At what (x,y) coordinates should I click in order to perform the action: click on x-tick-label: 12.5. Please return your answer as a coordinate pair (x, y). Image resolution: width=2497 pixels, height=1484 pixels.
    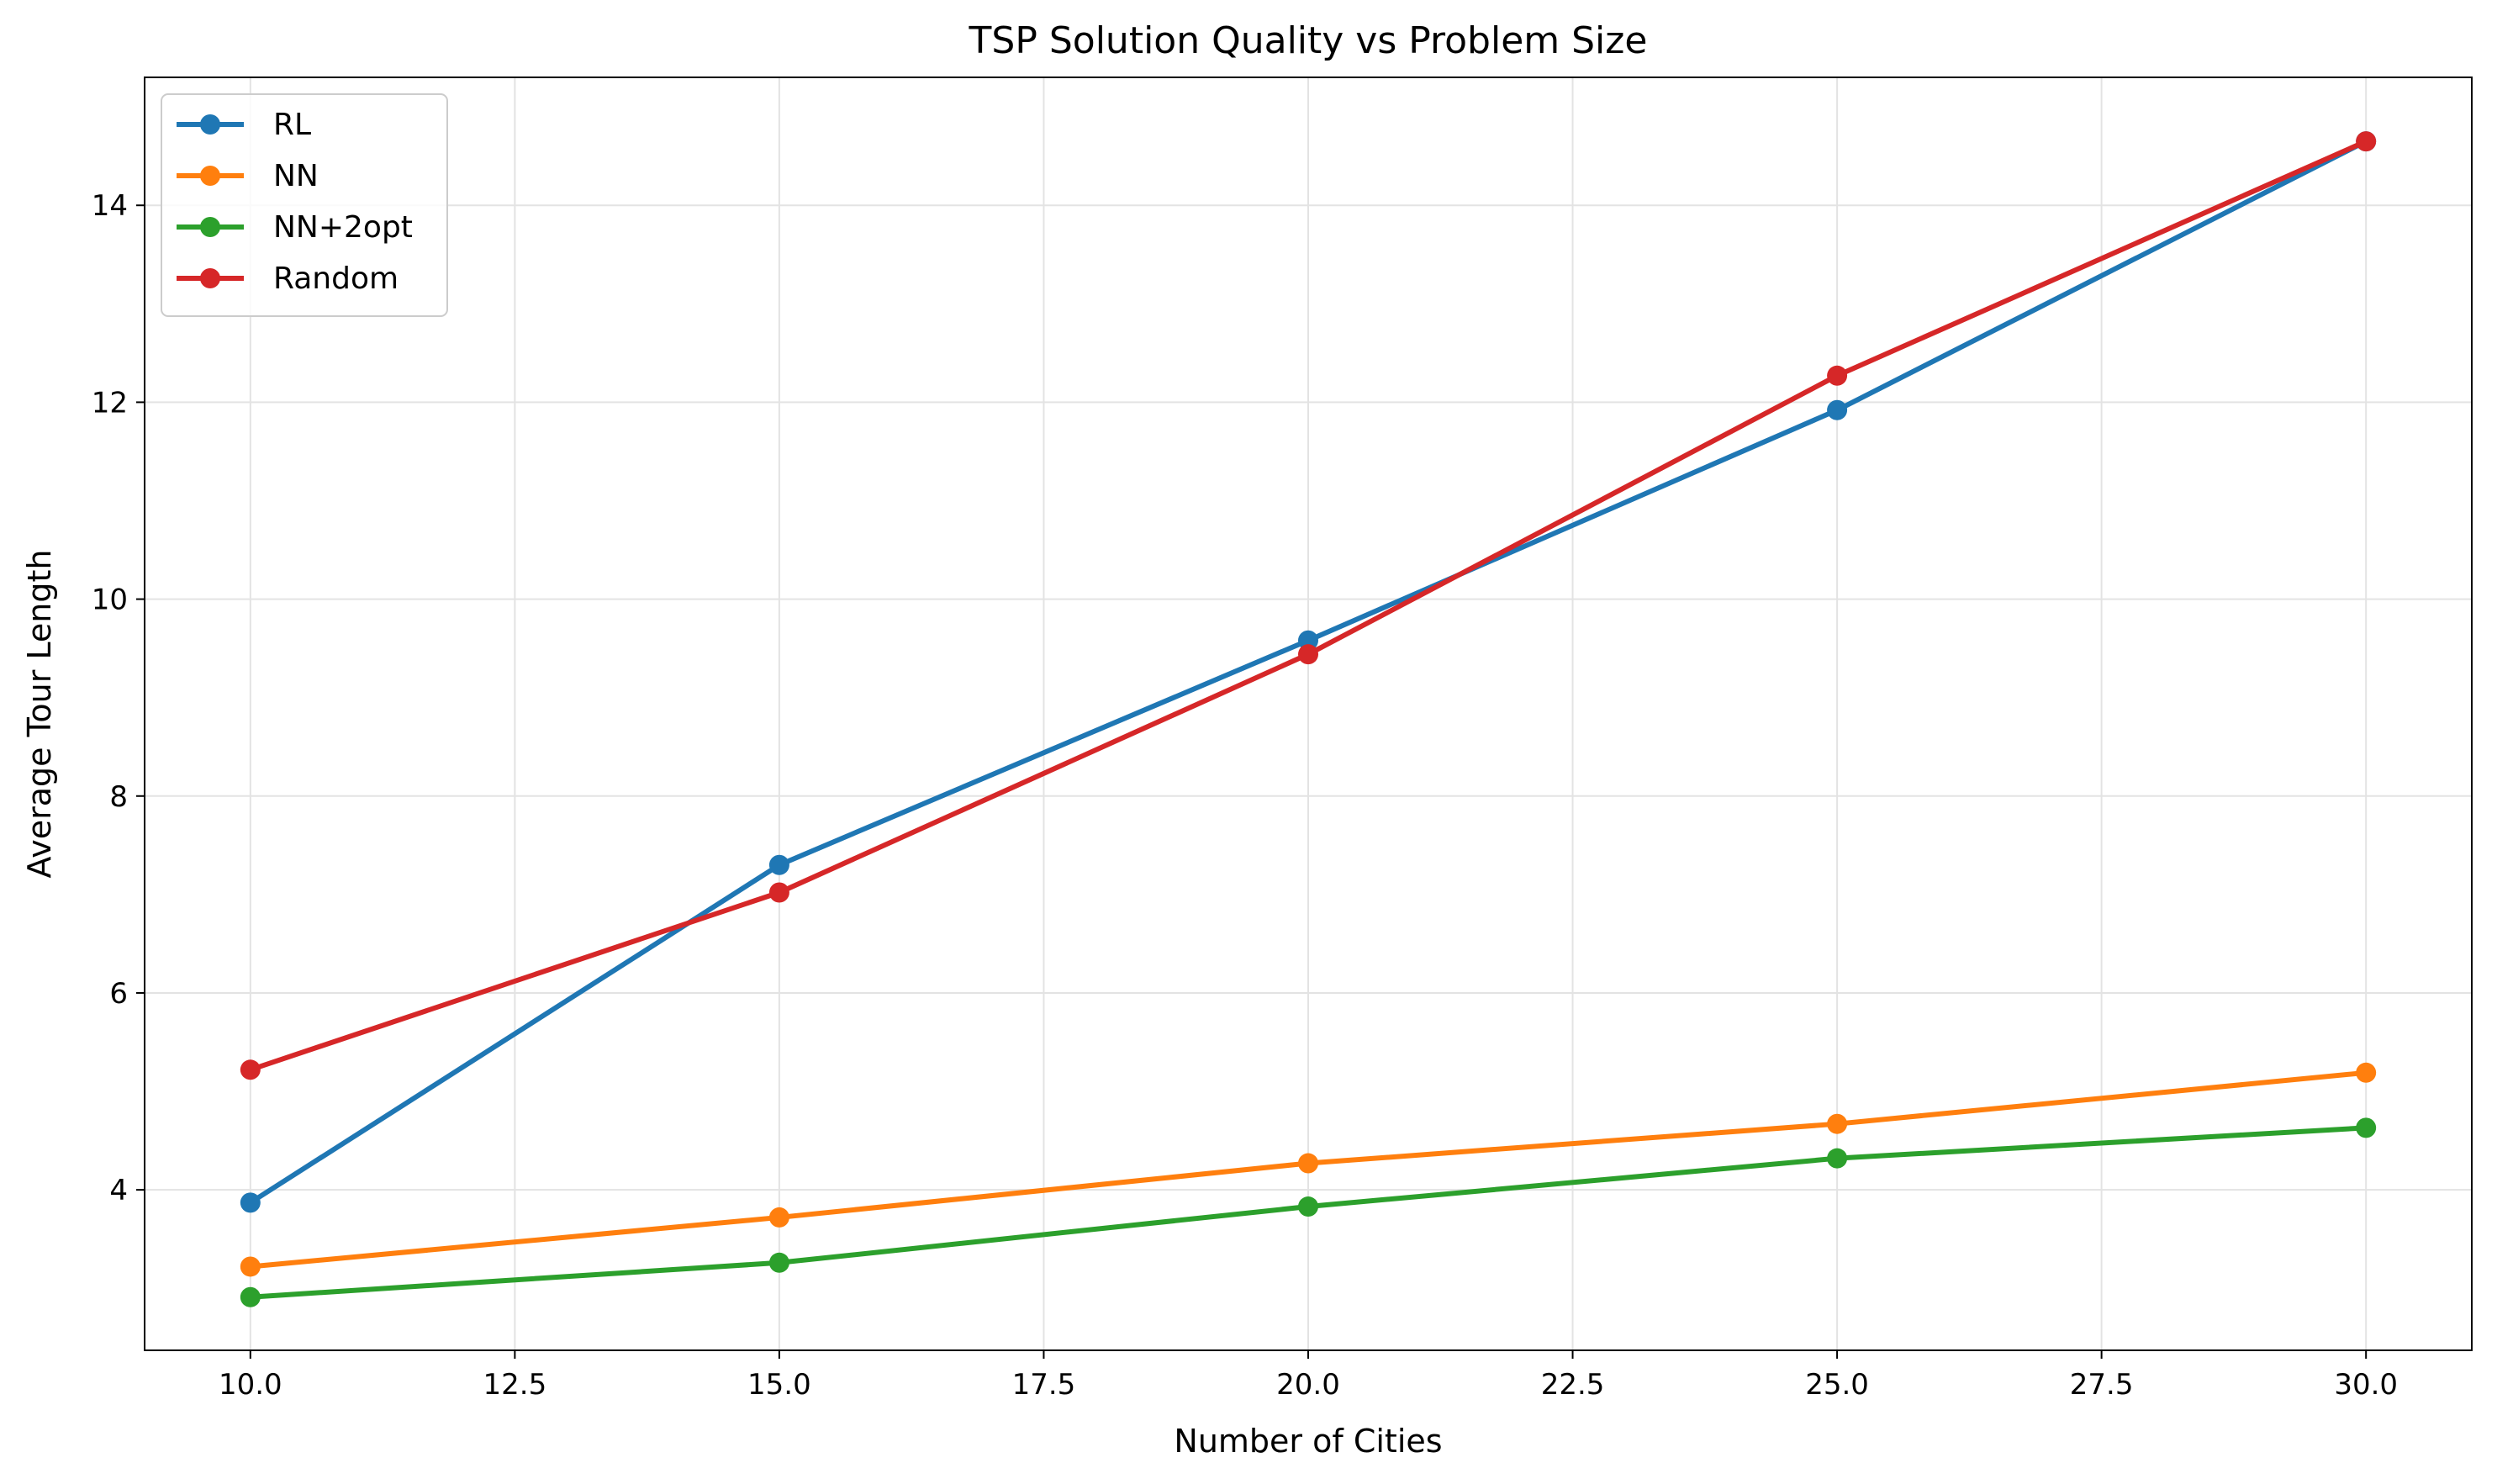
    Looking at the image, I should click on (515, 1385).